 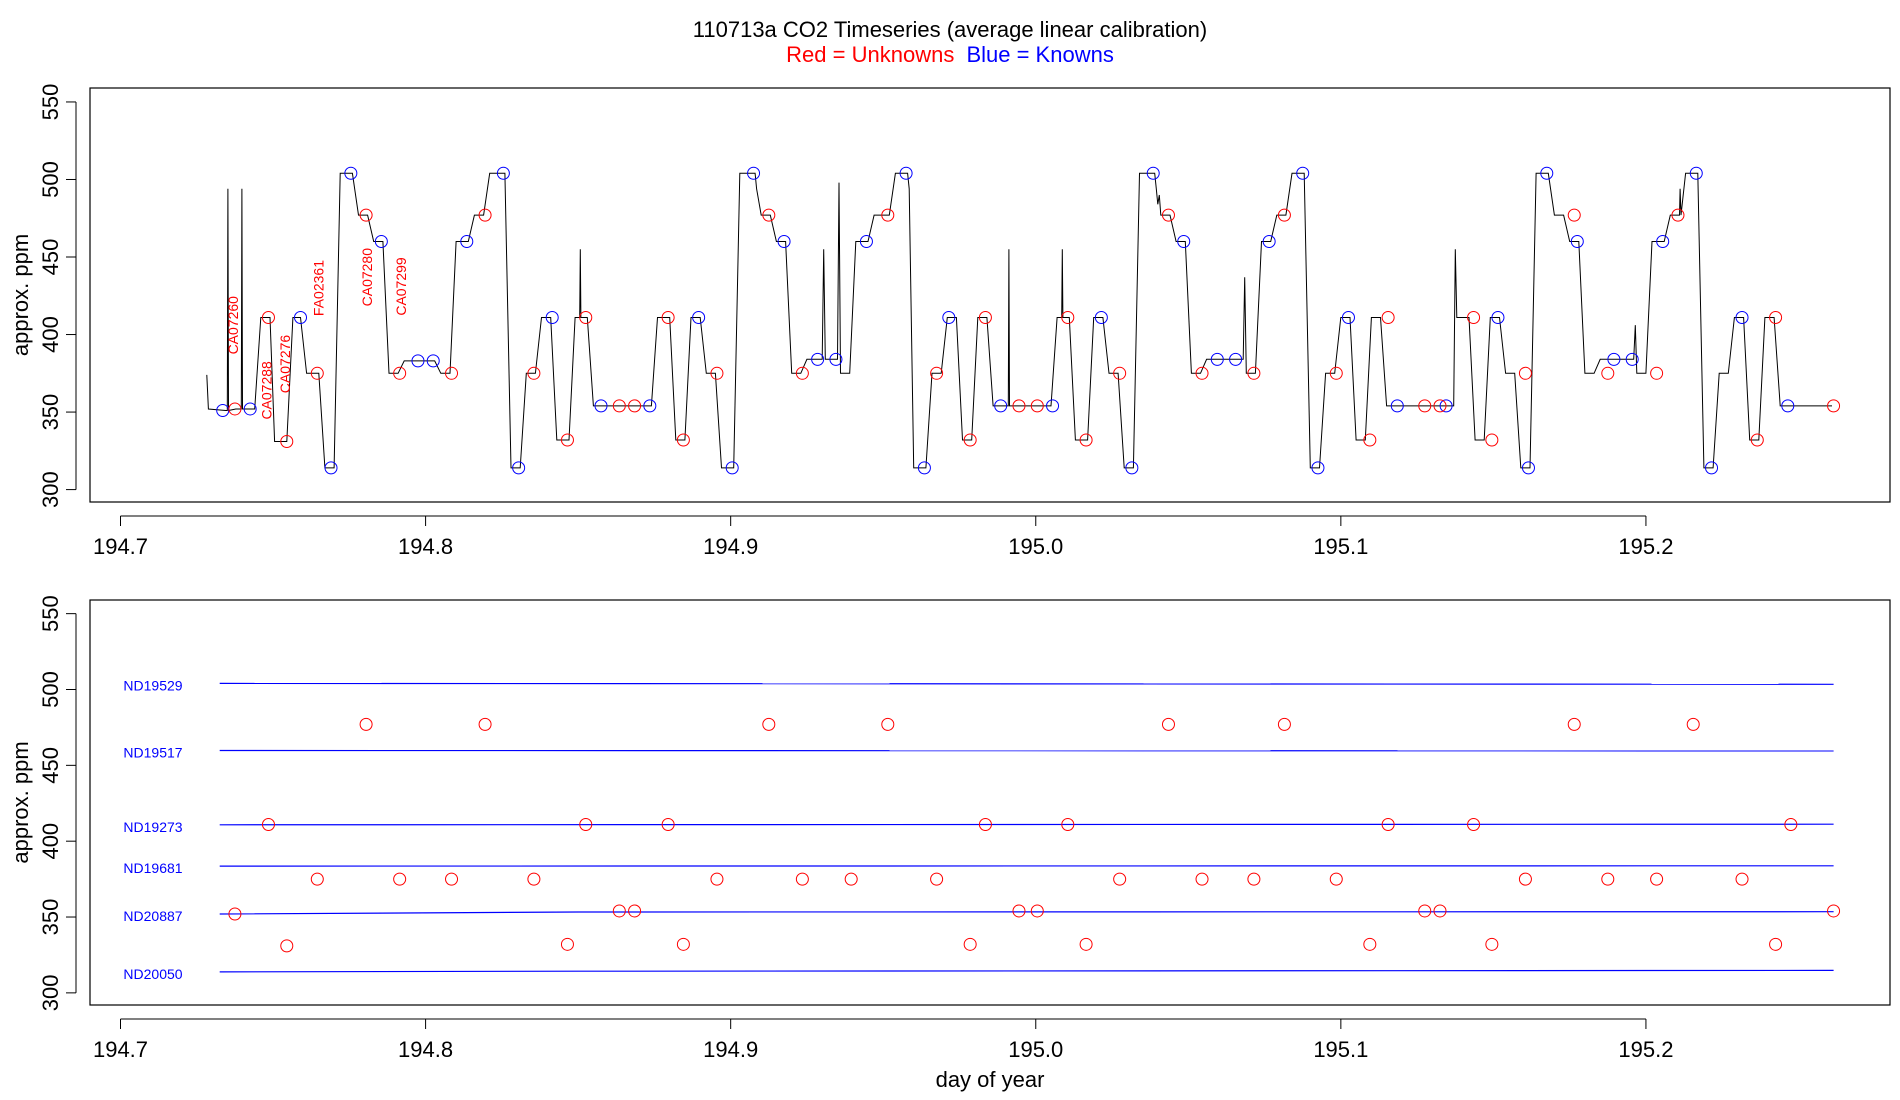 I want to click on y-tick-label: 550, so click(x=50, y=613).